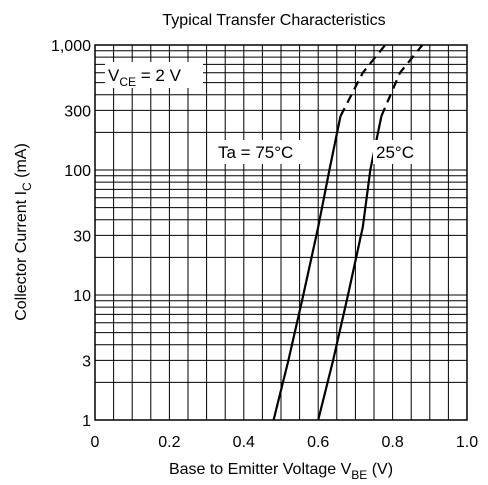 The width and height of the screenshot is (488, 485). What do you see at coordinates (159, 75) in the screenshot?
I see `condition-label-rest: = 2 V` at bounding box center [159, 75].